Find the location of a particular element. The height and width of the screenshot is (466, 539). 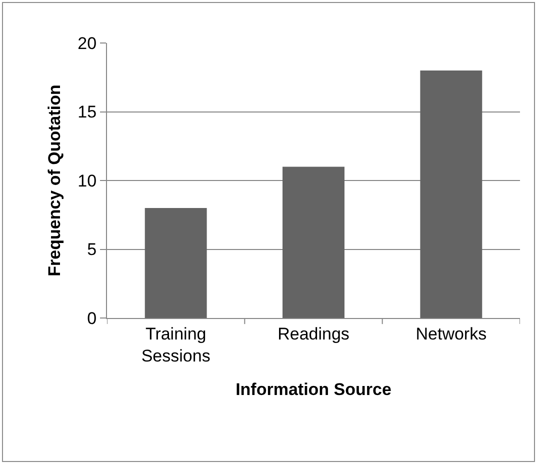

y-tick-label: 15 is located at coordinates (87, 112).